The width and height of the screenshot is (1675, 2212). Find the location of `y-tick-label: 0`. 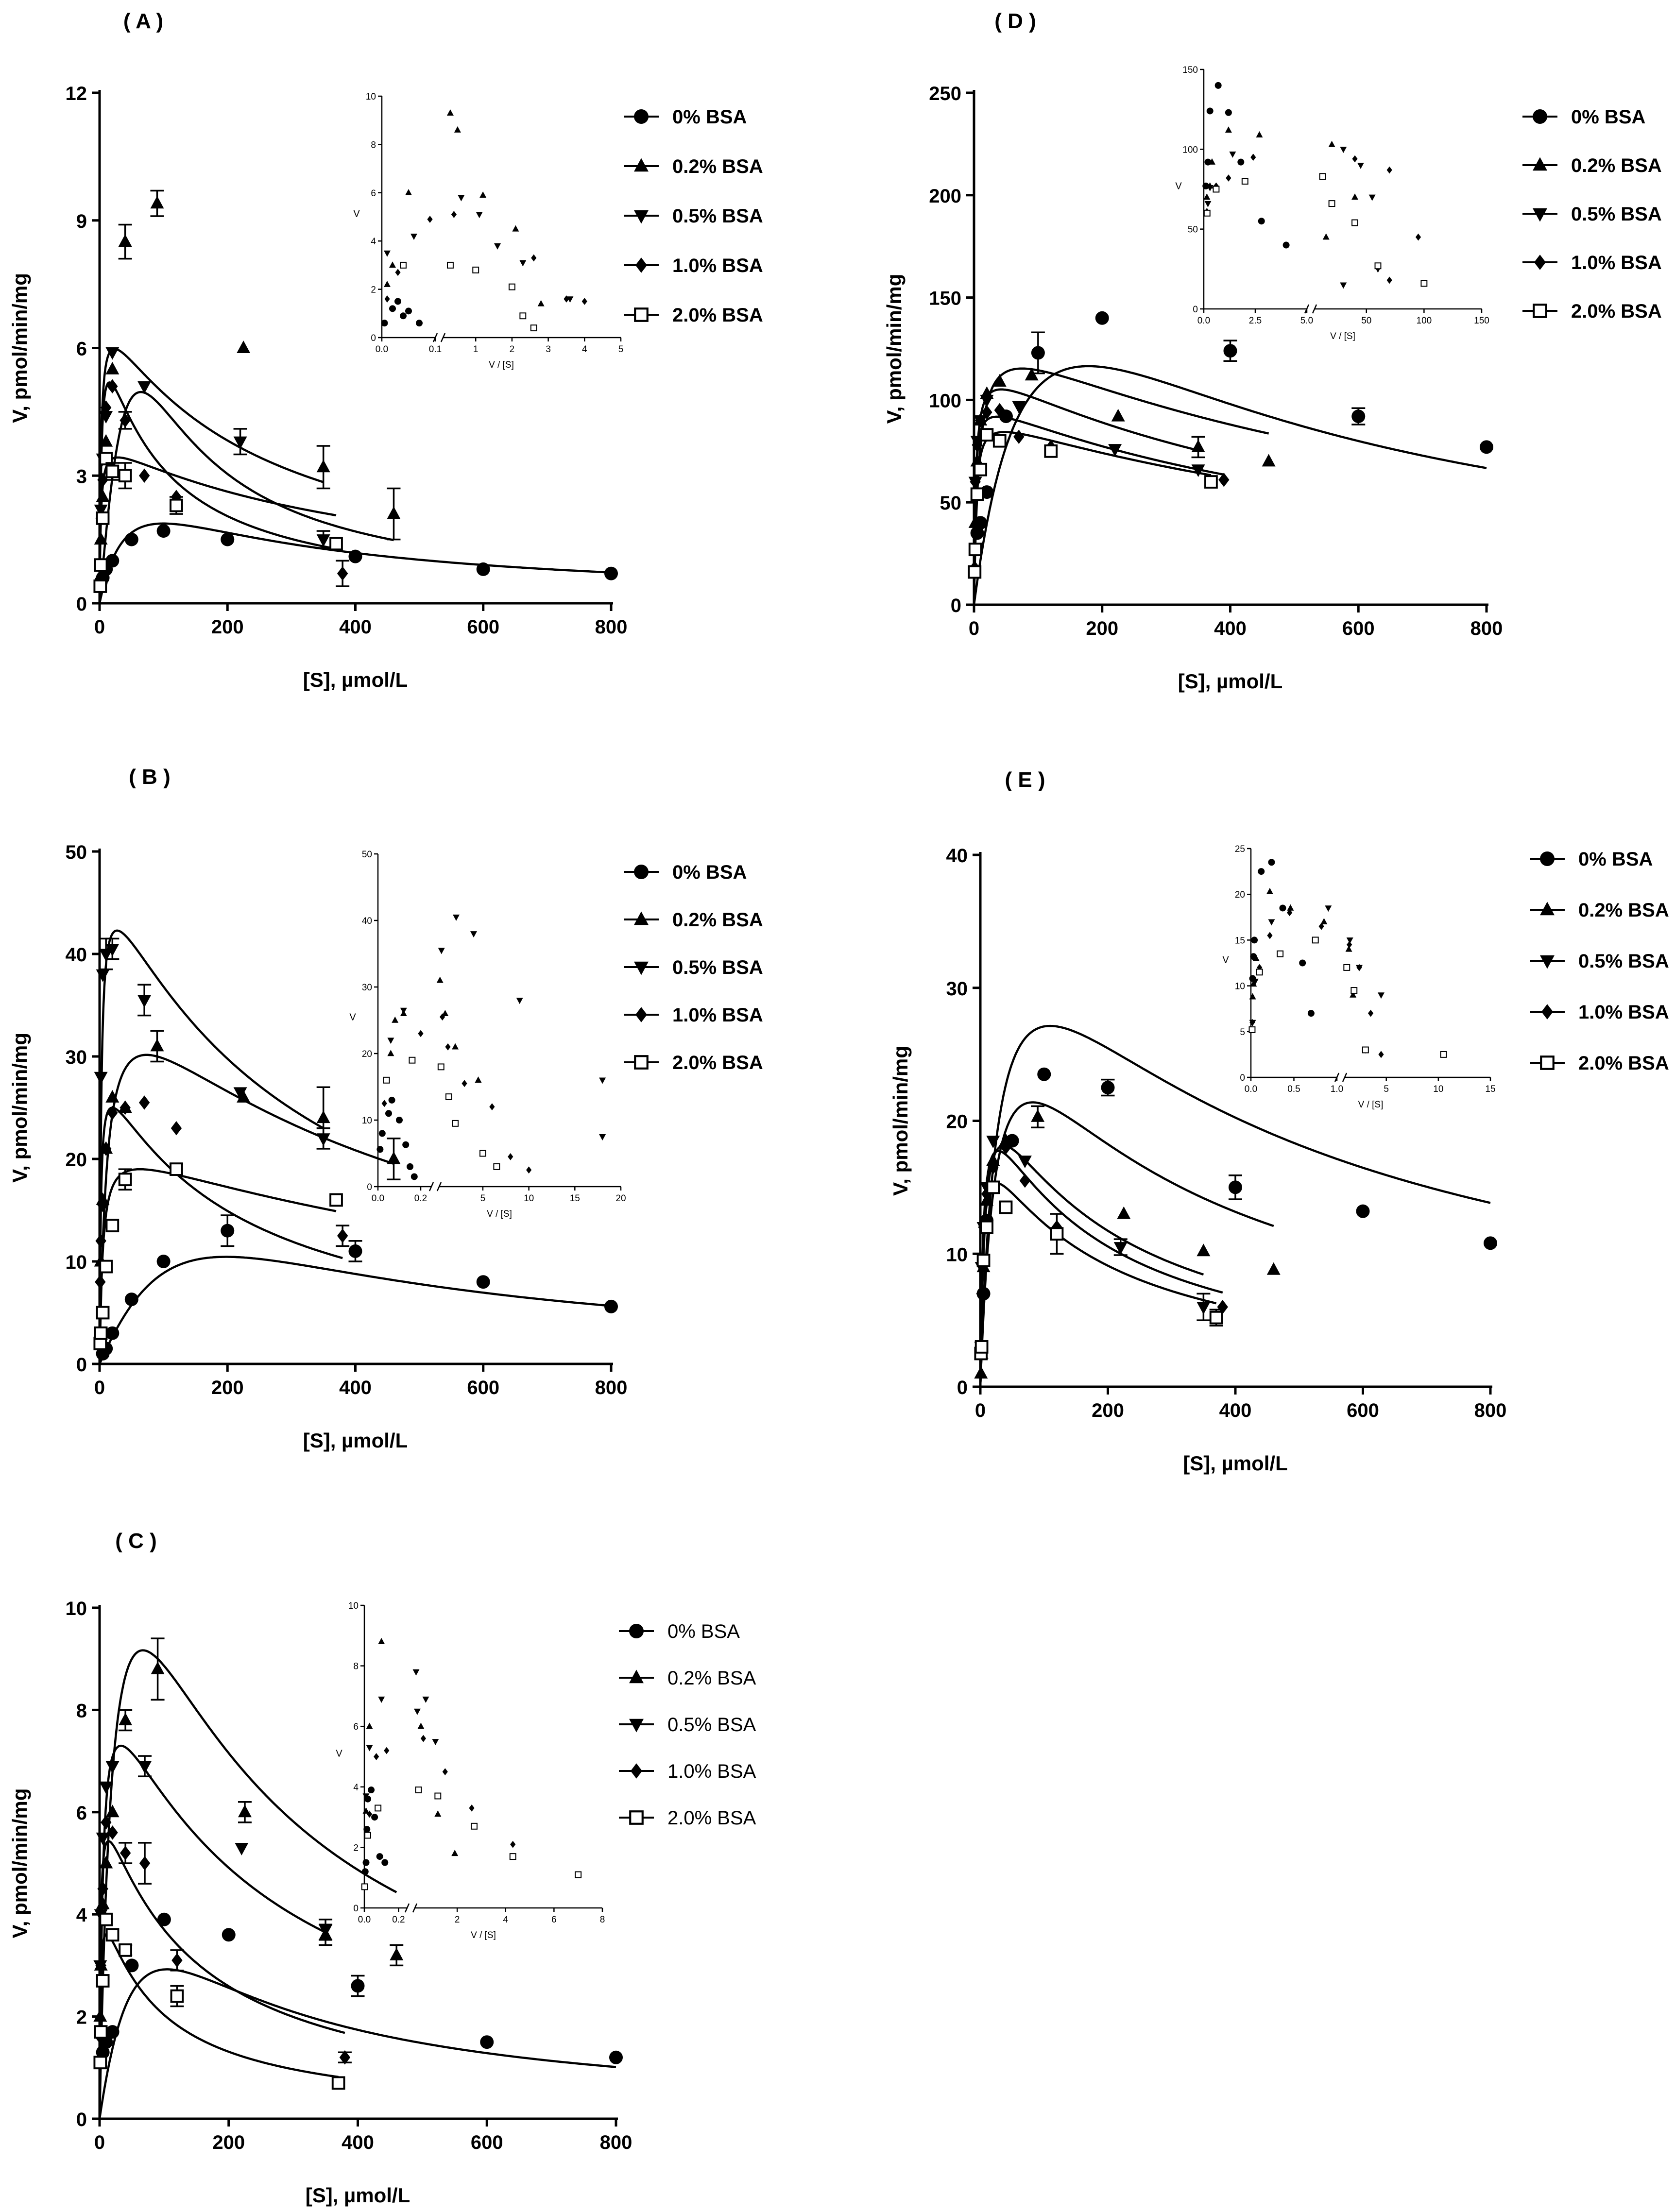

y-tick-label: 0 is located at coordinates (82, 605).